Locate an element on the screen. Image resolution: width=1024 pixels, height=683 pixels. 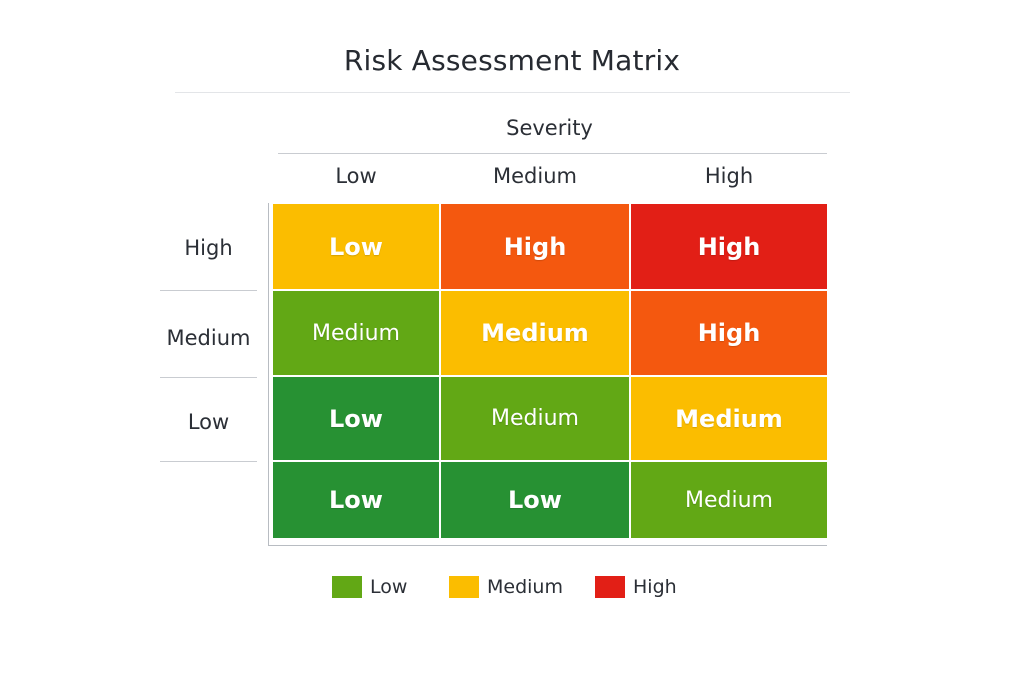
row-label-low: Low is located at coordinates (208, 422).